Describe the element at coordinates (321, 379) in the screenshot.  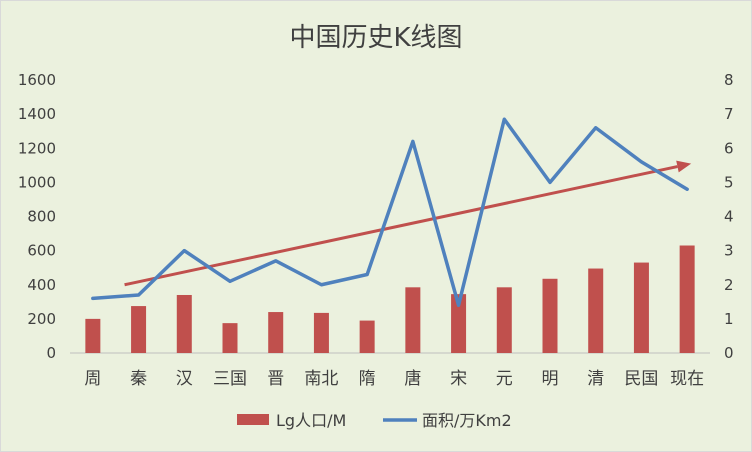
I see `category-label: 南北` at that location.